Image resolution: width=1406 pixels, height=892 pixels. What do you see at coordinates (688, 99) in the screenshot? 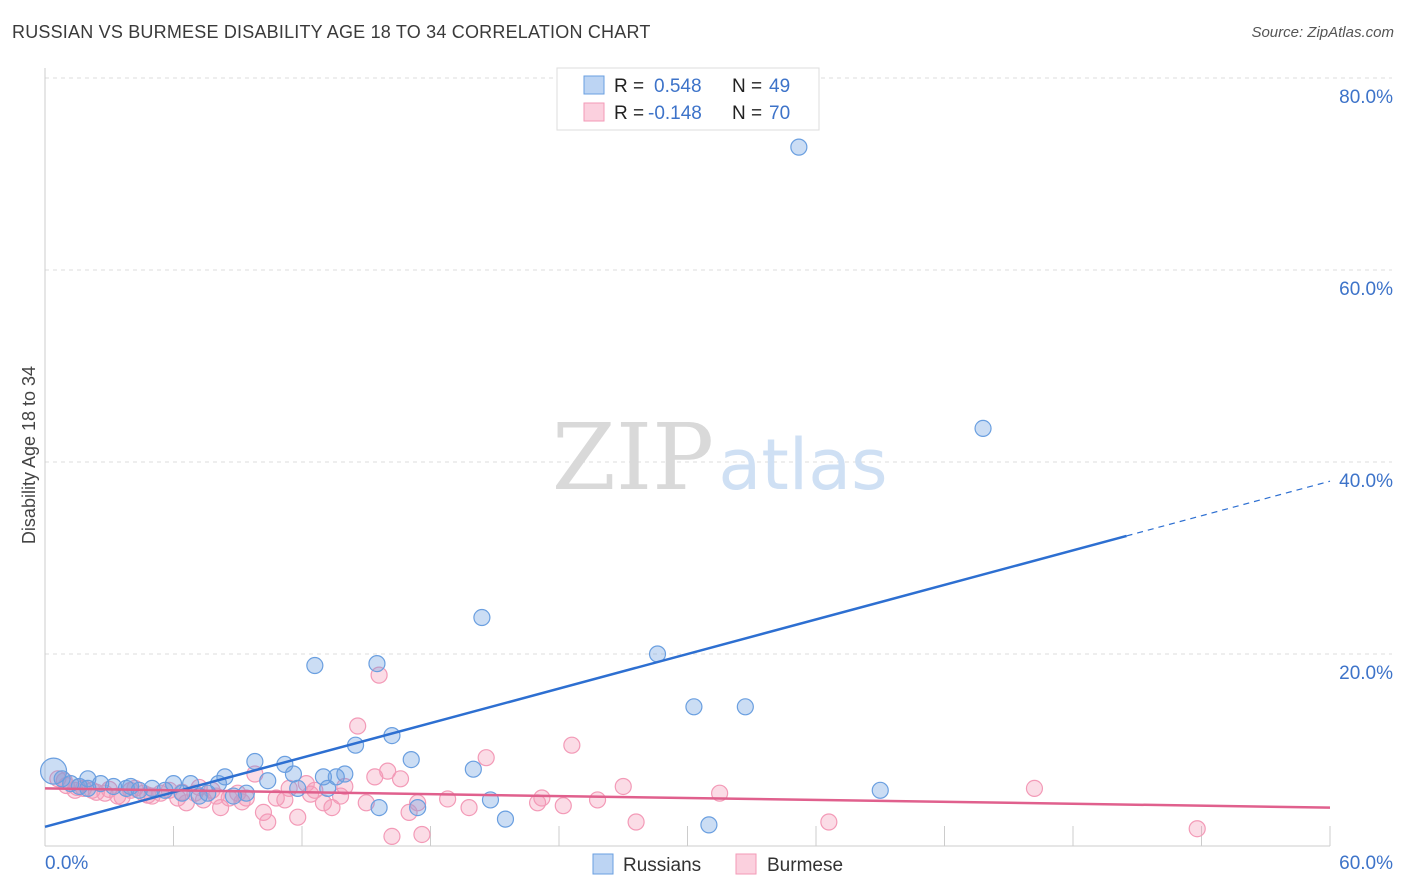
I see `legend-top: R = 0.548 N = 49 R = -0.148 N = 70` at bounding box center [688, 99].